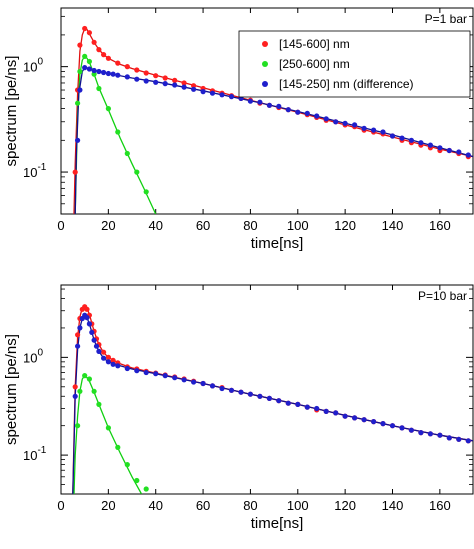  Describe the element at coordinates (265, 64) in the screenshot. I see `legend-marker-green` at that location.